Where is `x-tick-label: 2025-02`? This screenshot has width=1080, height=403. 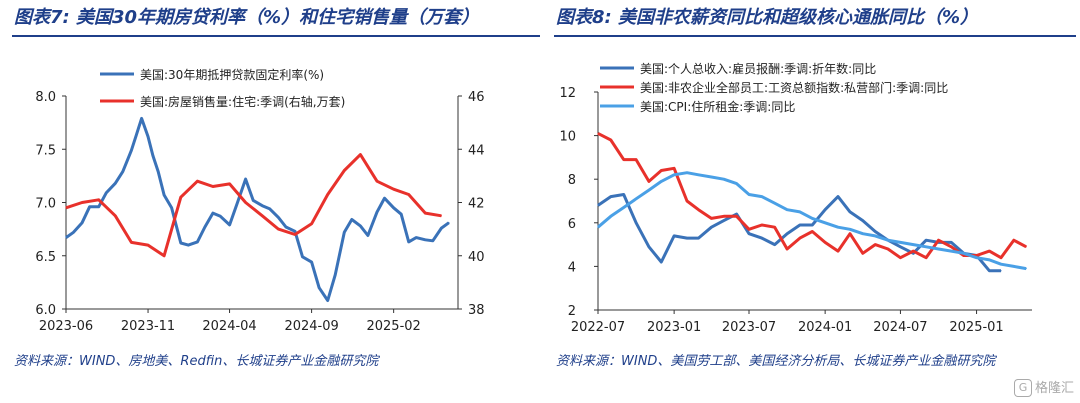 x-tick-label: 2025-02 is located at coordinates (393, 326).